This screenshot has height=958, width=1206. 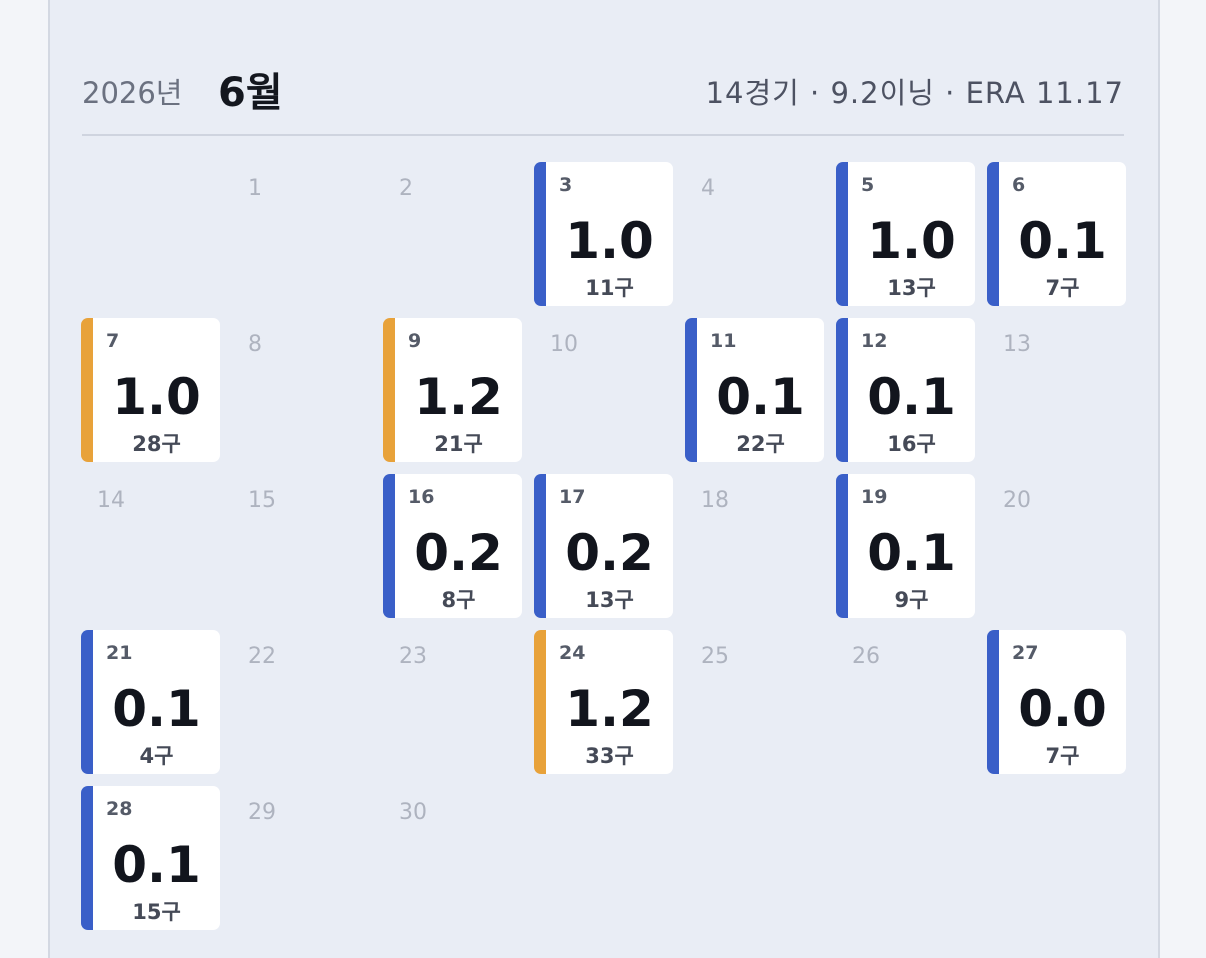 I want to click on day-number: 1, so click(x=255, y=188).